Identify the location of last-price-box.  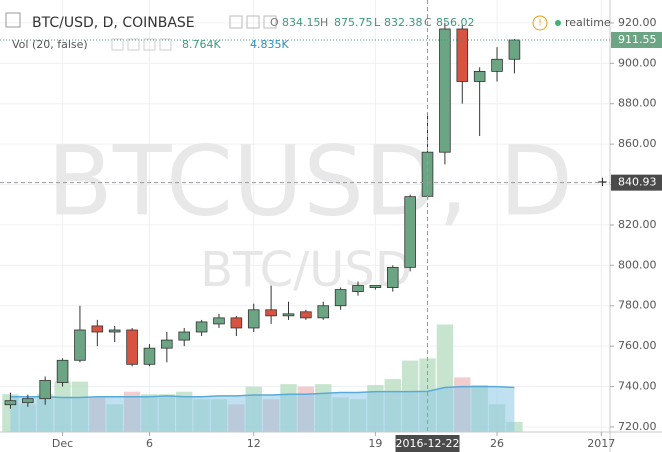
(636, 39).